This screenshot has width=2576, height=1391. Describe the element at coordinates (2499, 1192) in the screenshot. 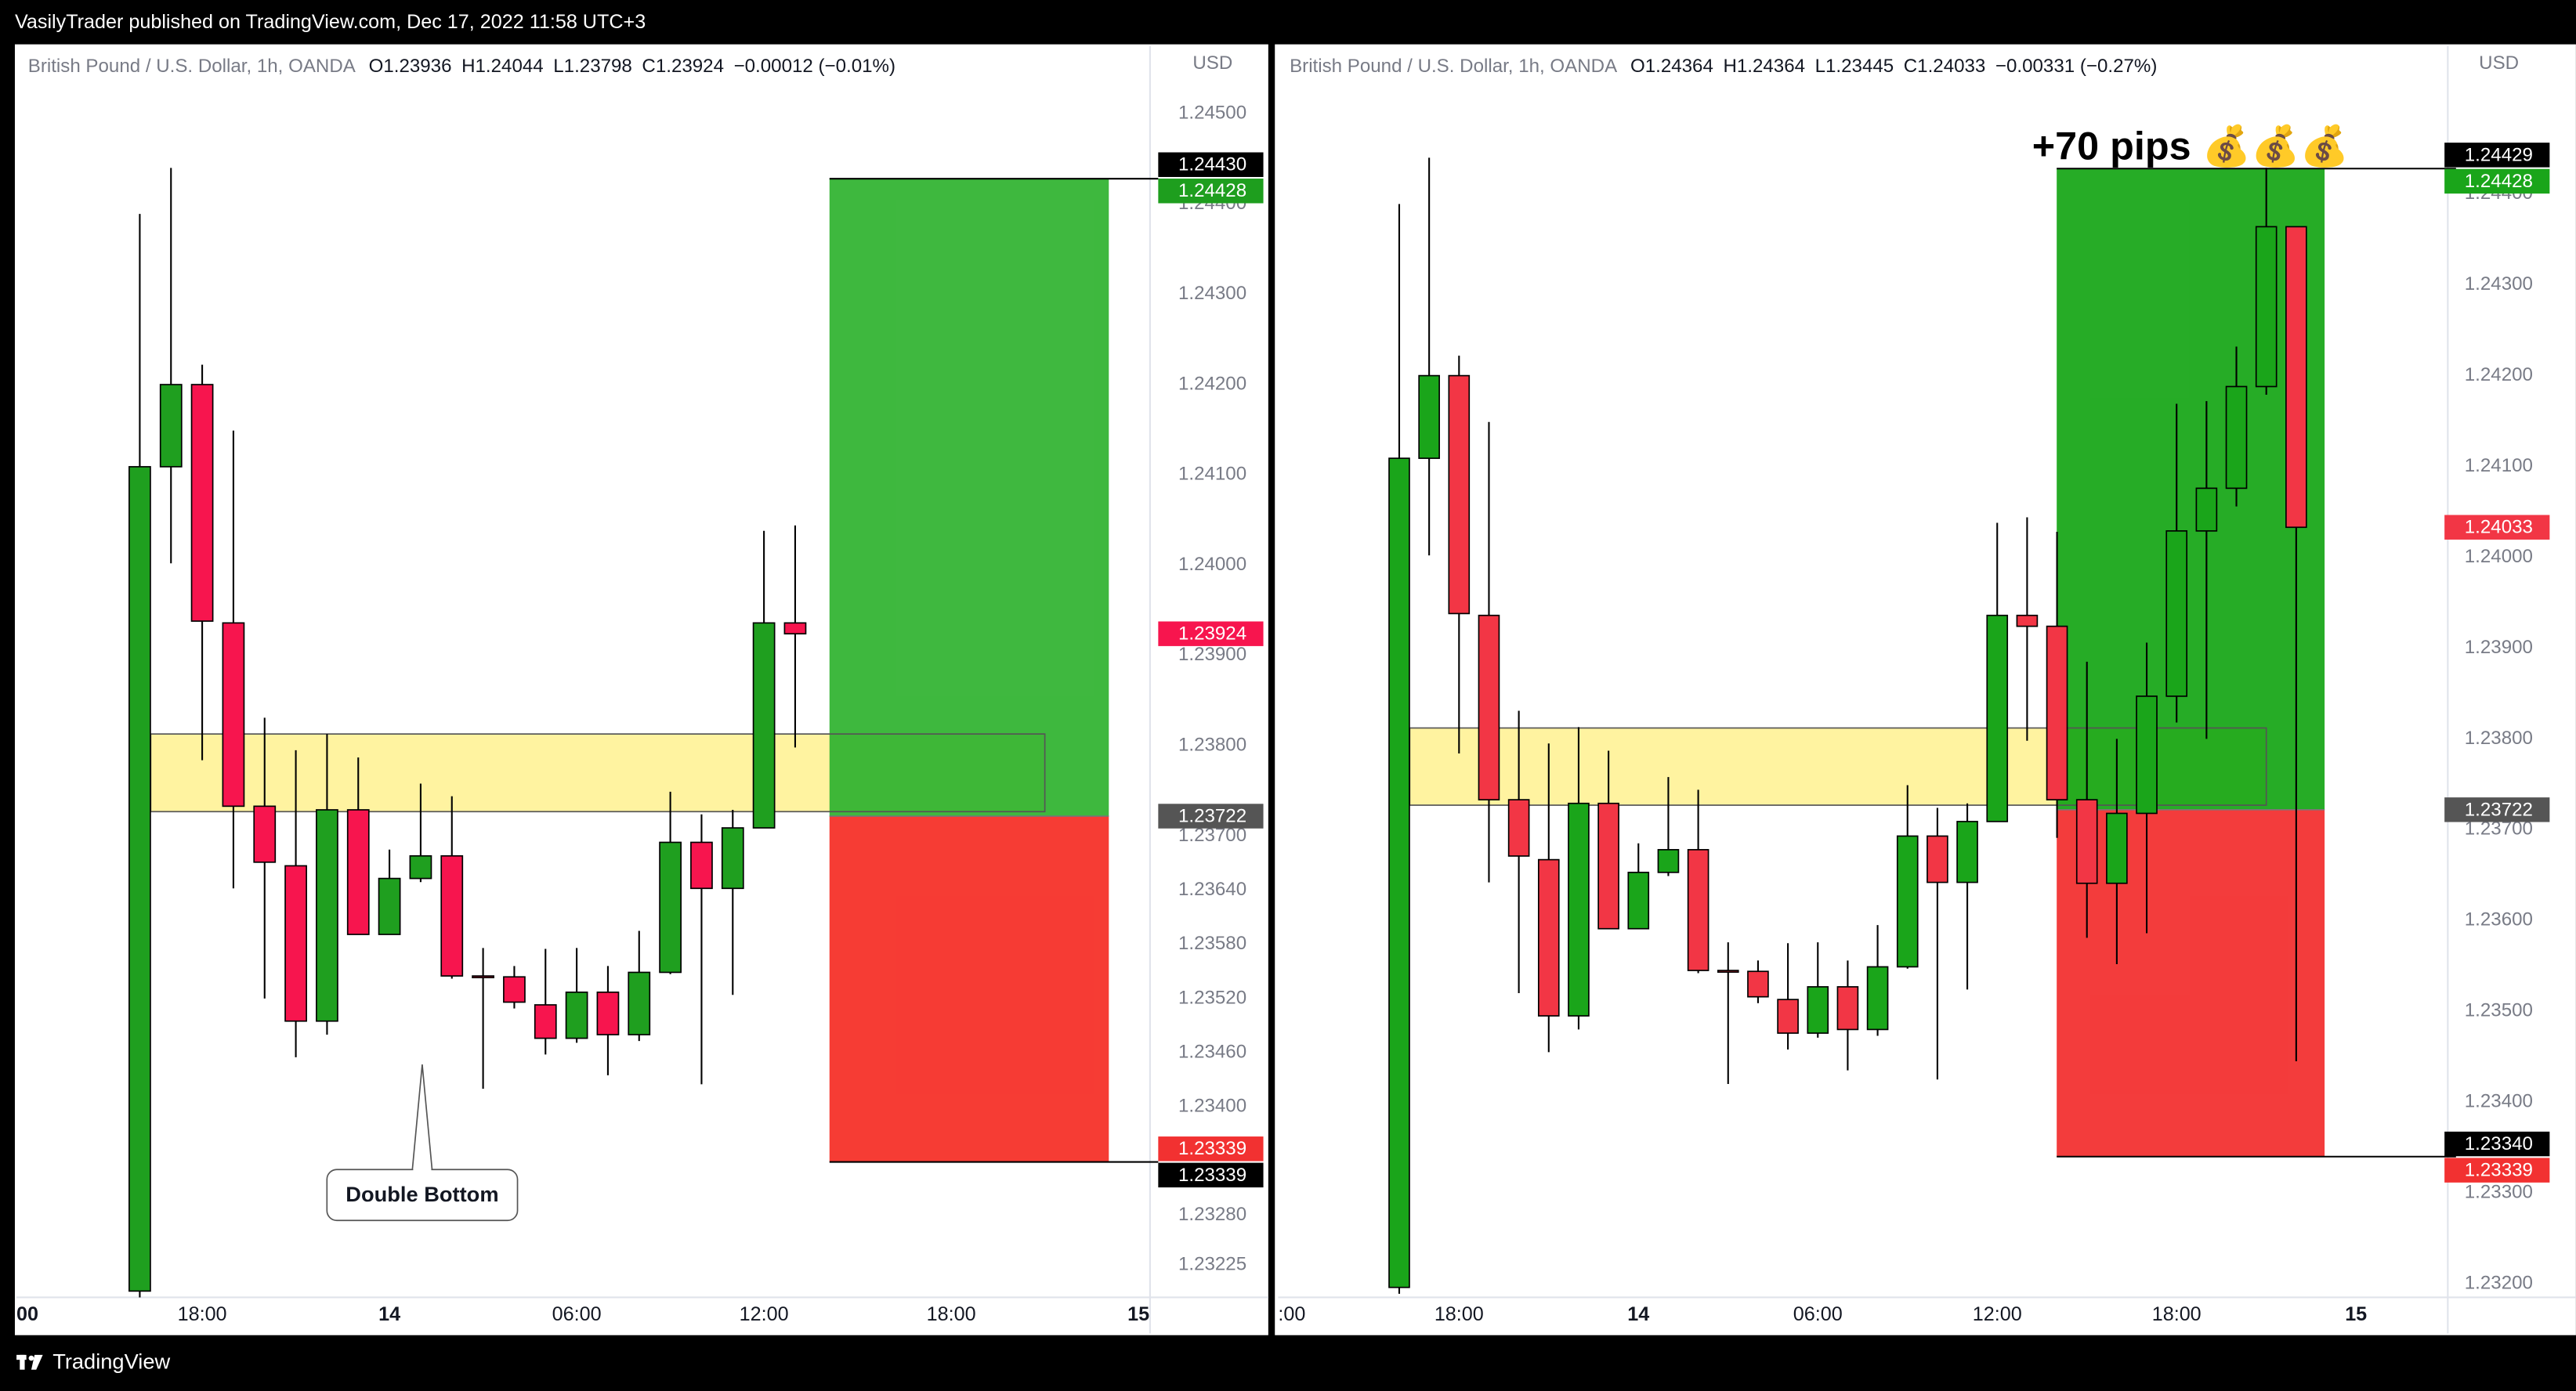

I see `y-tick-label: 1.23300` at that location.